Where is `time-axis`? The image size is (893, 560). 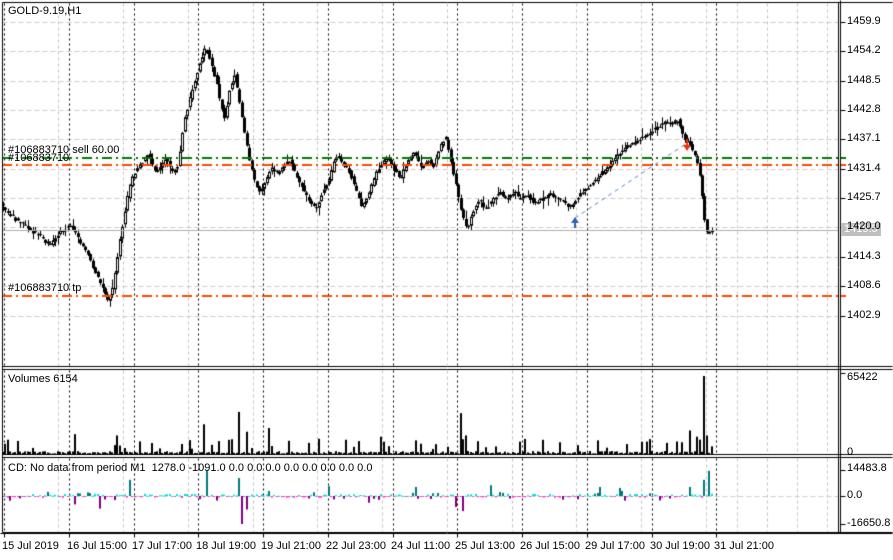
time-axis is located at coordinates (446, 546).